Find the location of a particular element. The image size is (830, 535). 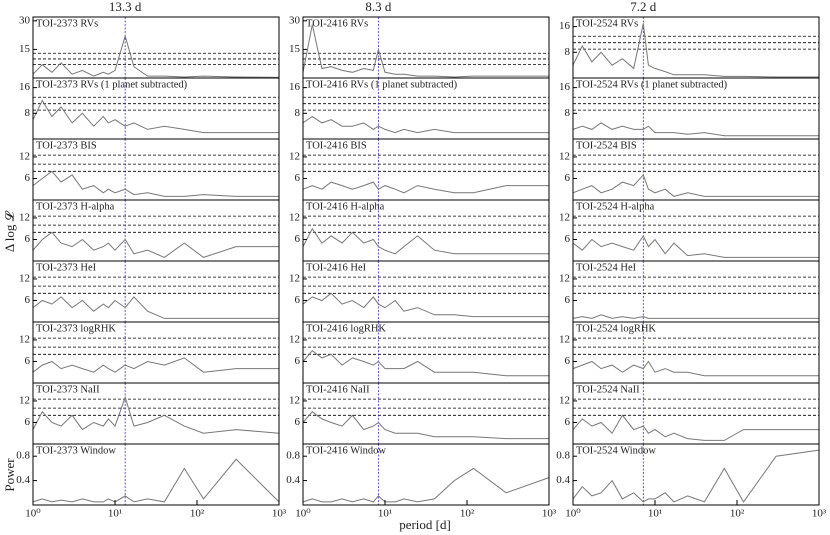

panel-title: TOI-2373 H-alpha is located at coordinates (75, 206).